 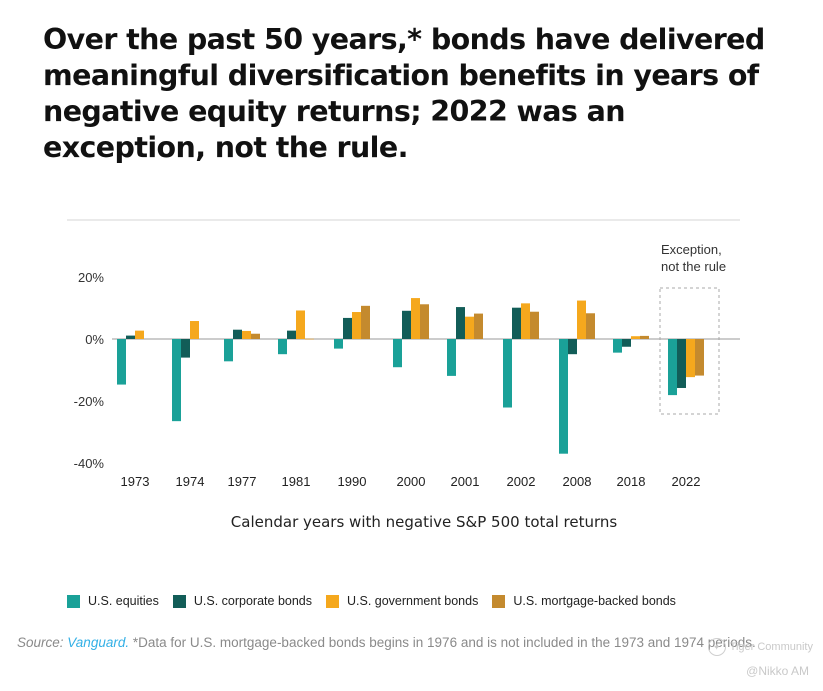 I want to click on exception-highlight-box, so click(x=689, y=351).